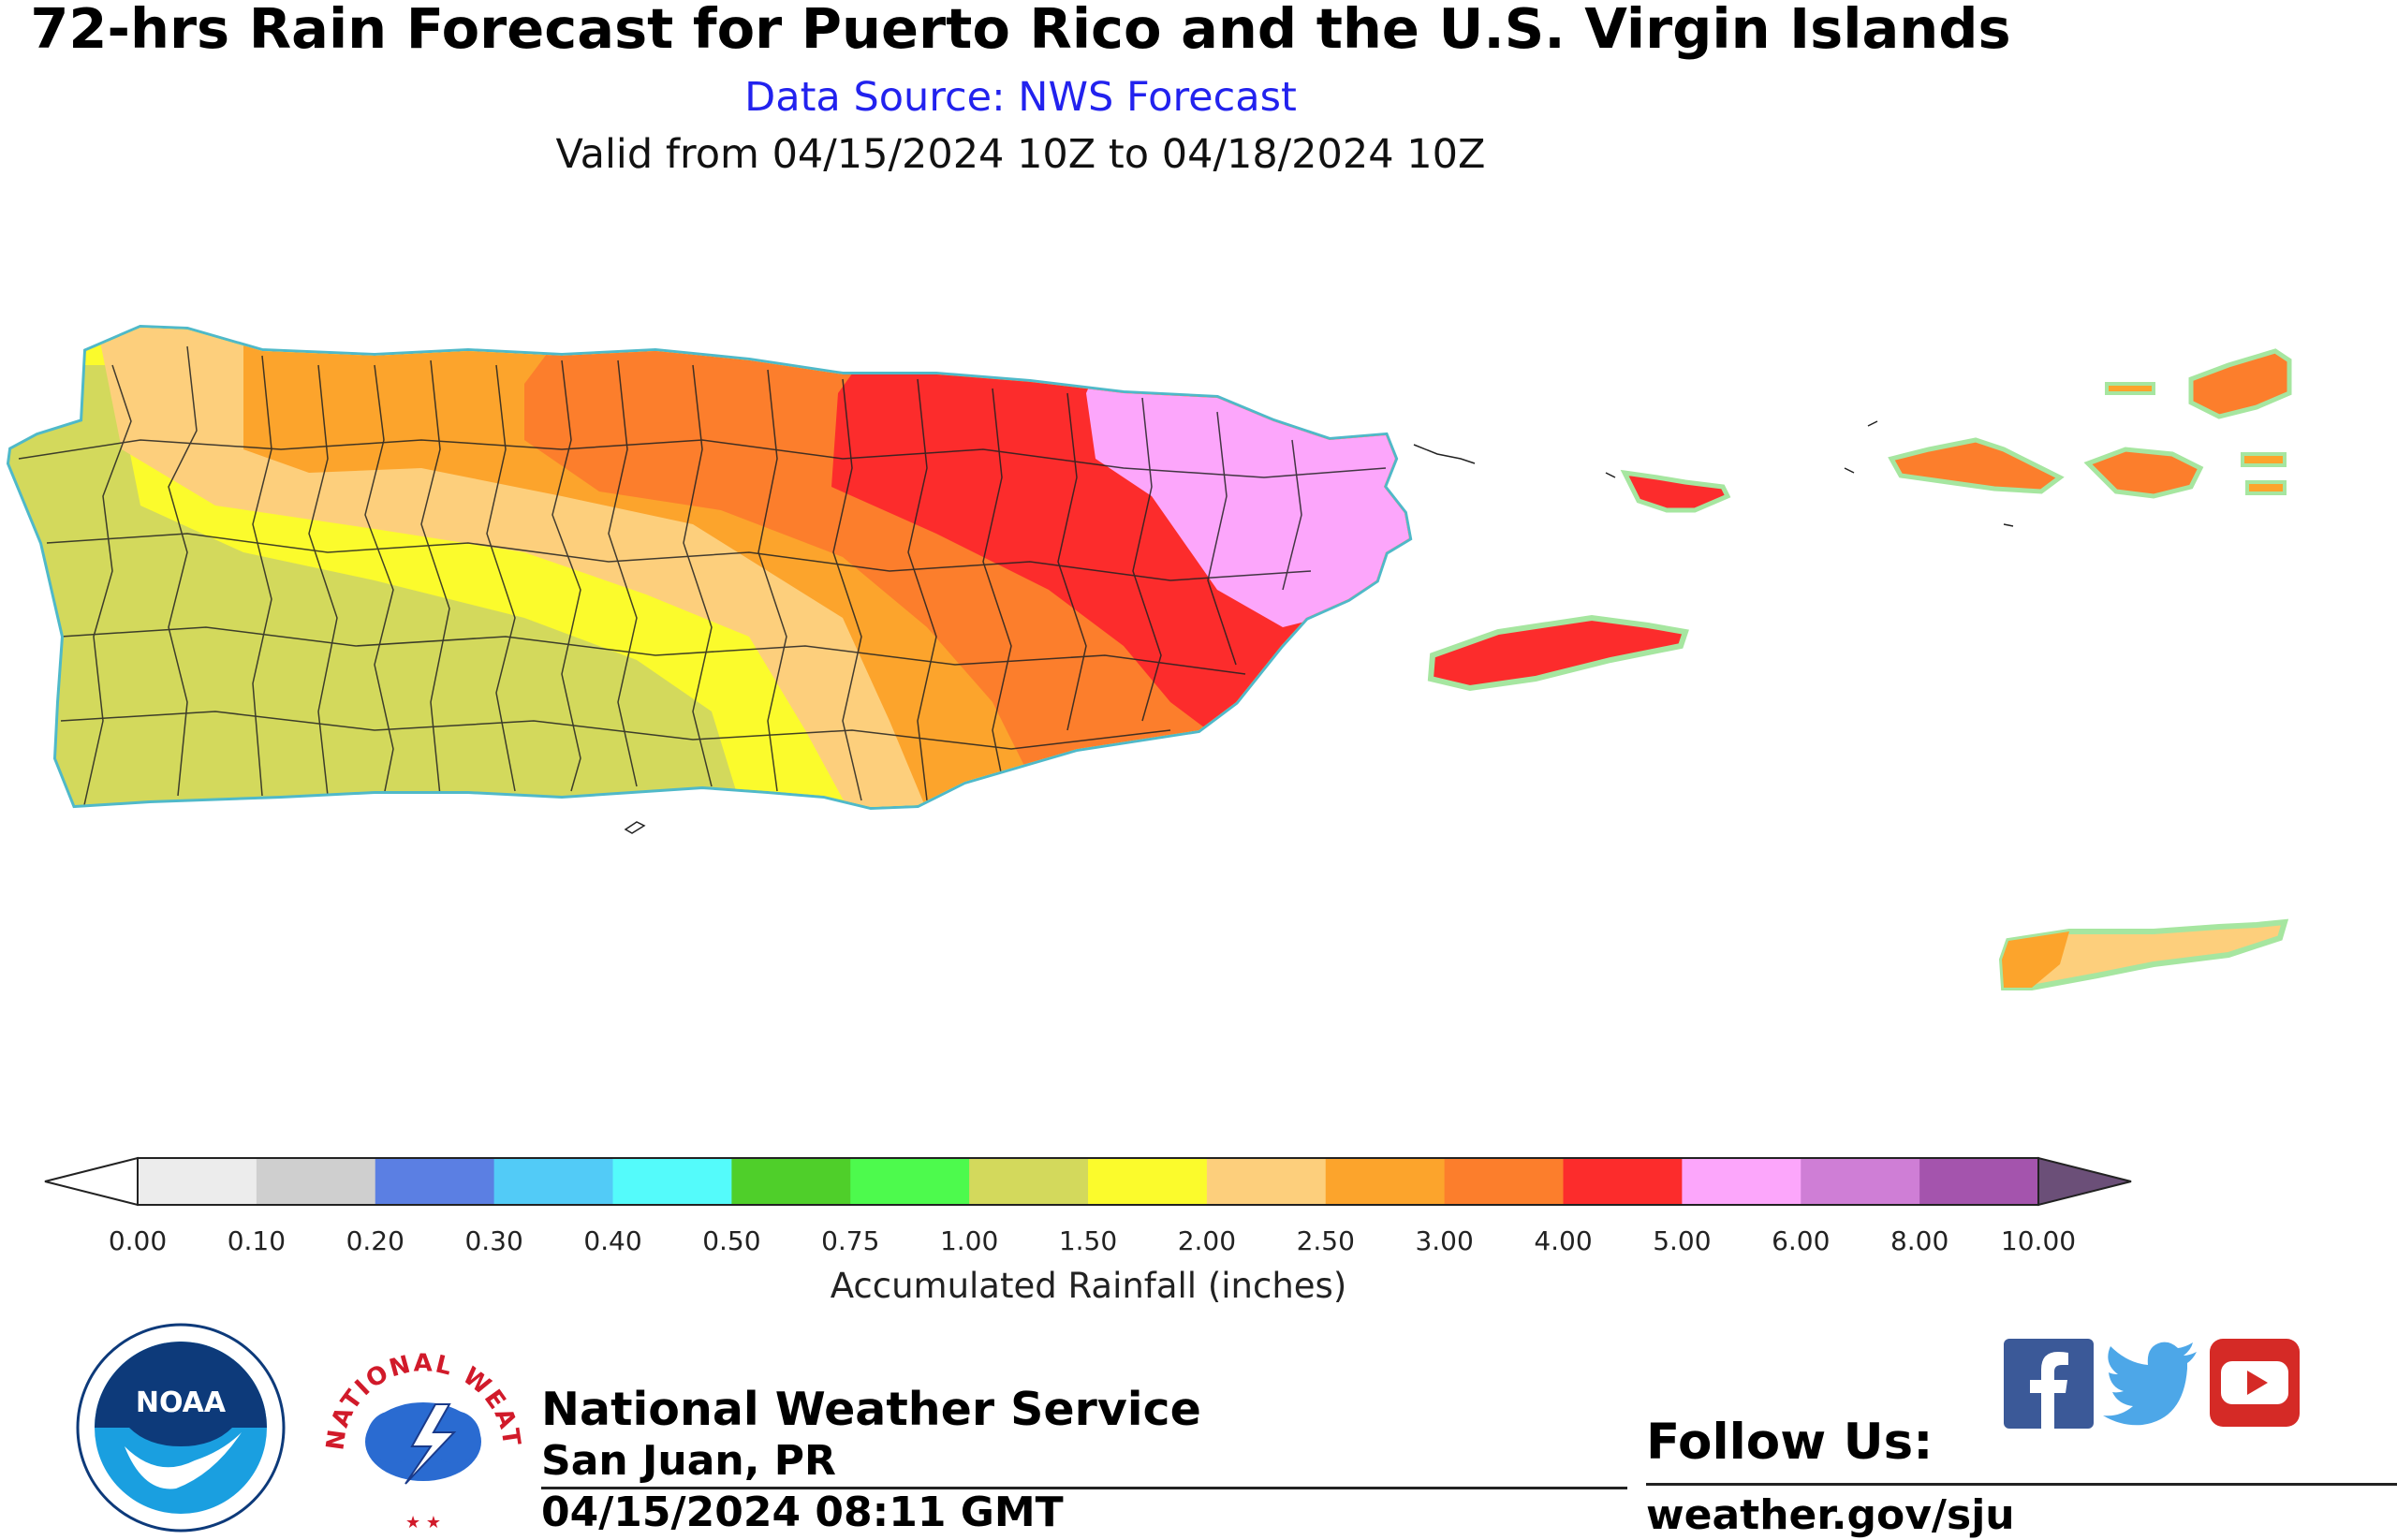  What do you see at coordinates (1564, 1240) in the screenshot?
I see `colorbar-tick-label: 4.00` at bounding box center [1564, 1240].